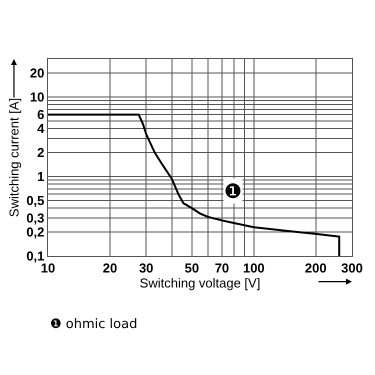 Image resolution: width=375 pixels, height=375 pixels. What do you see at coordinates (110, 268) in the screenshot?
I see `x-tick-label: 20` at bounding box center [110, 268].